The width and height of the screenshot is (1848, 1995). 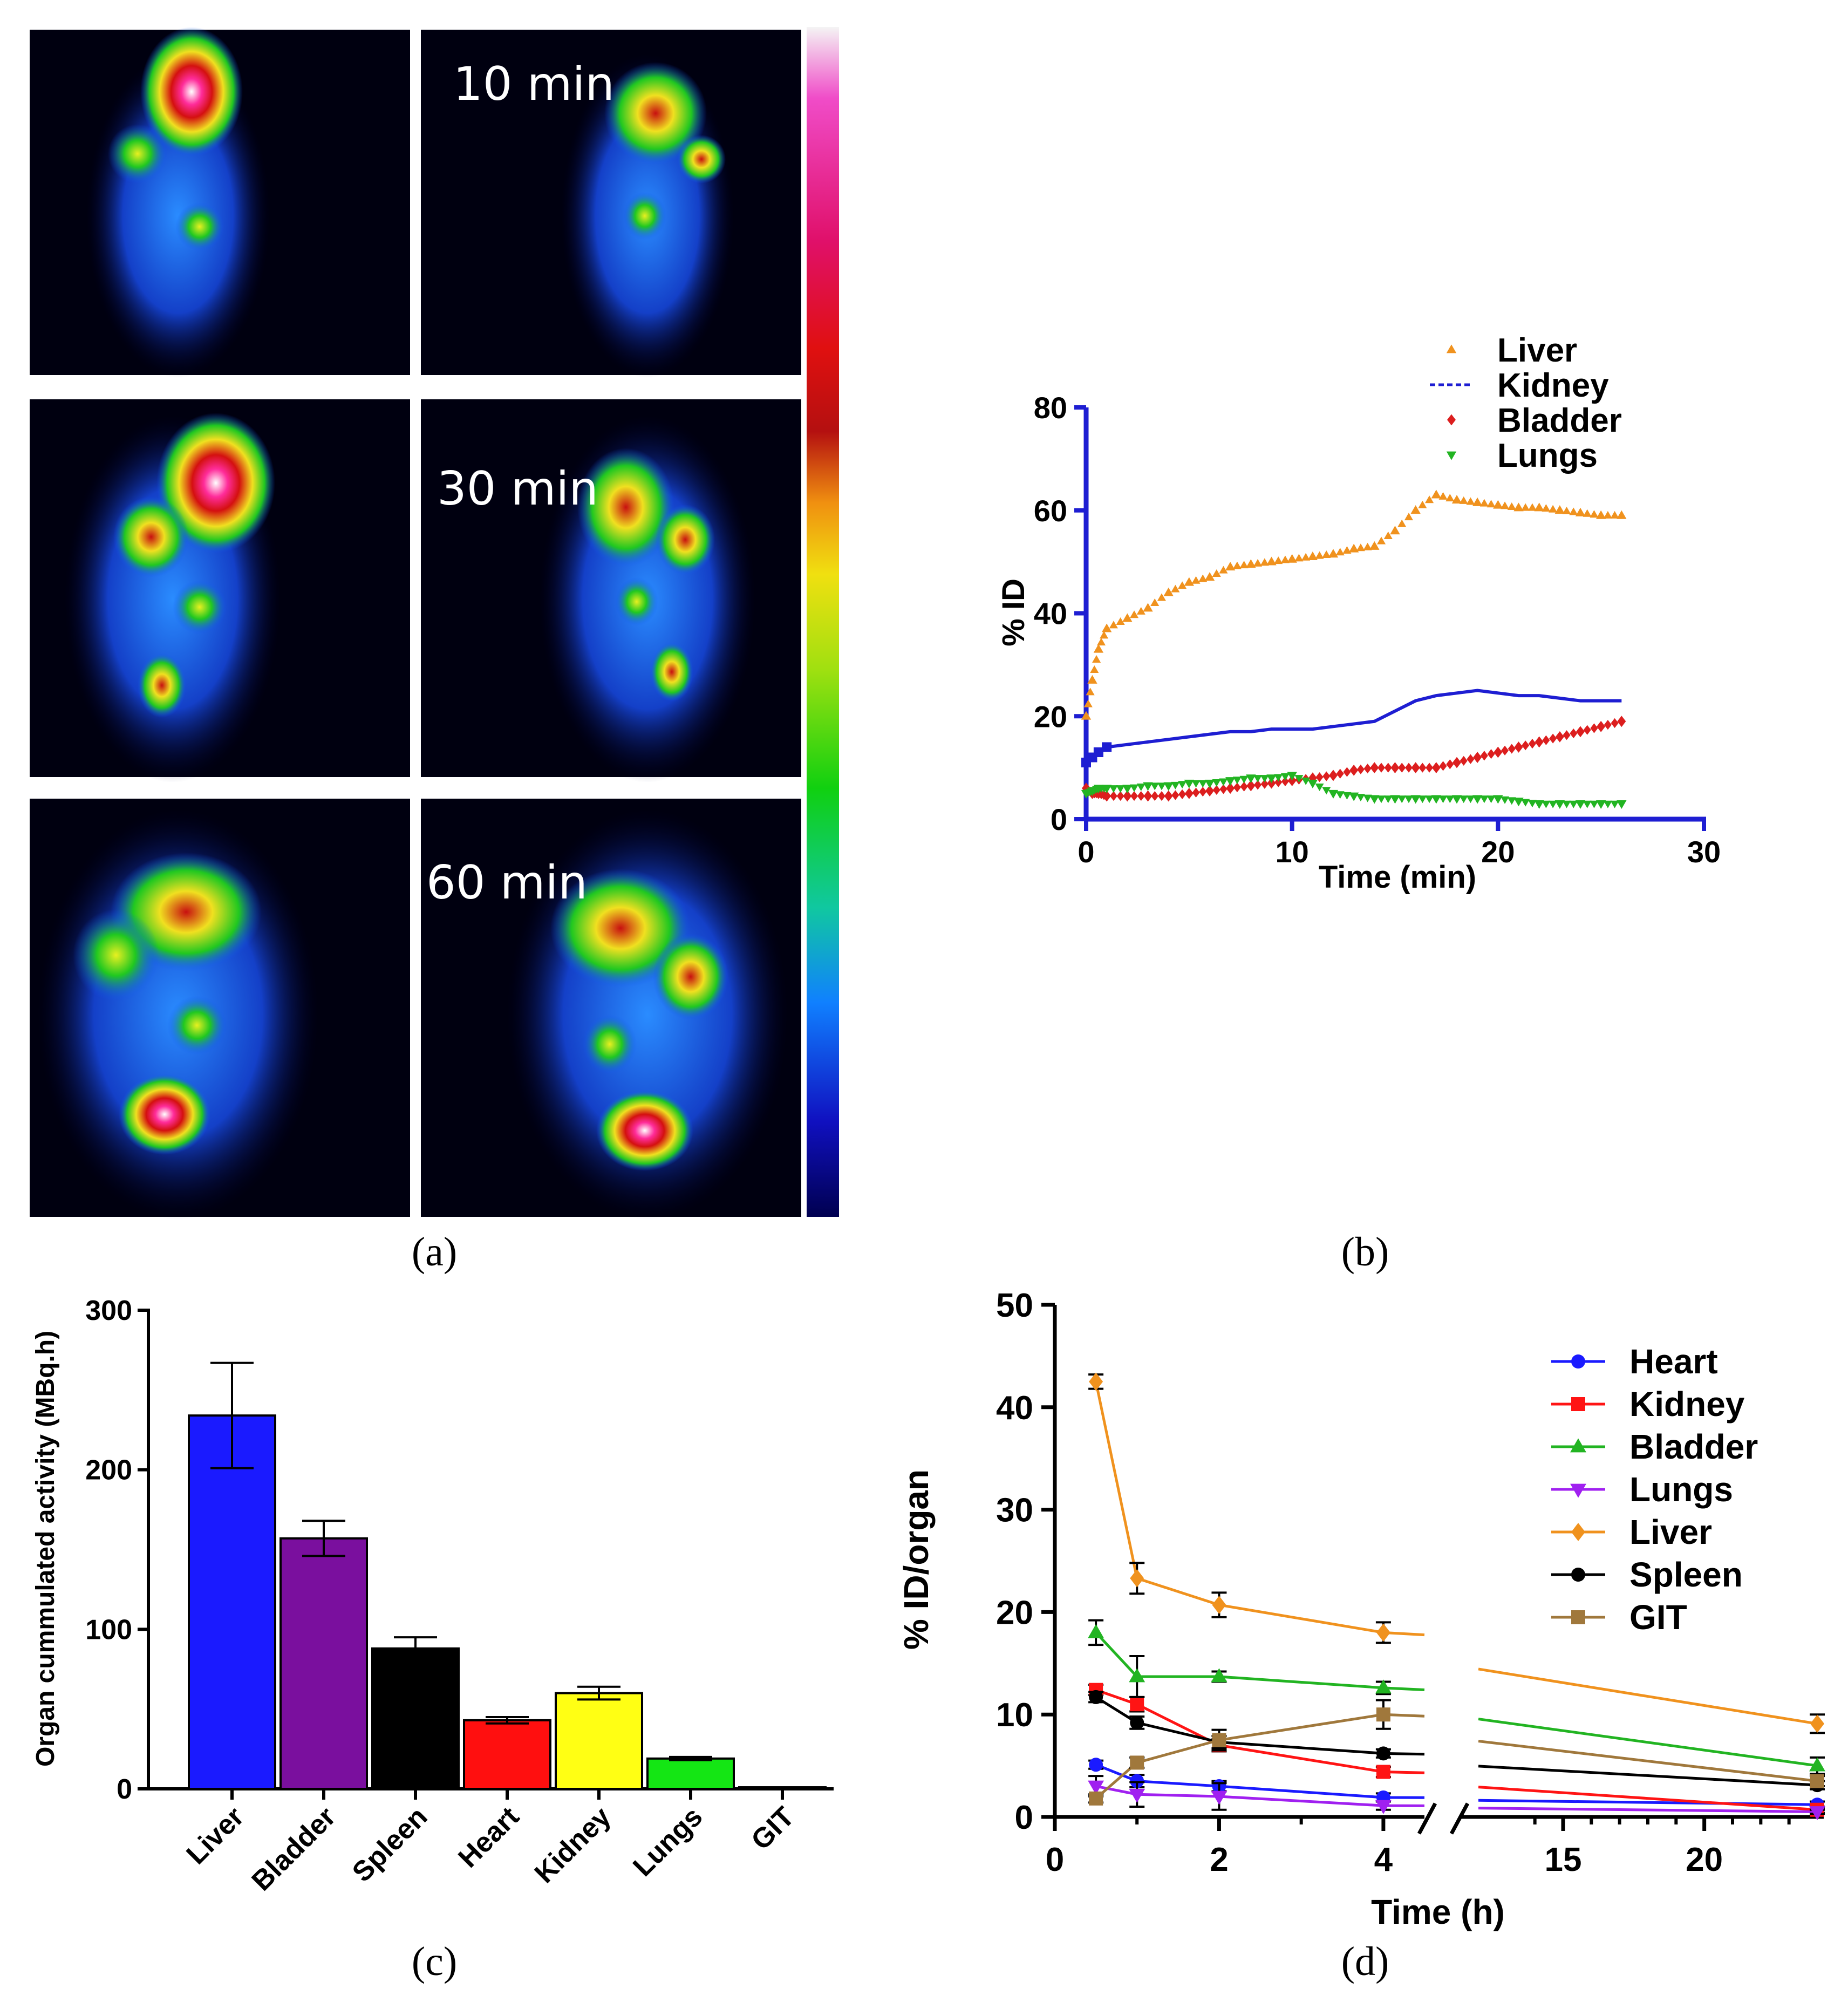 I want to click on x-tick-label: 10, so click(x=1292, y=852).